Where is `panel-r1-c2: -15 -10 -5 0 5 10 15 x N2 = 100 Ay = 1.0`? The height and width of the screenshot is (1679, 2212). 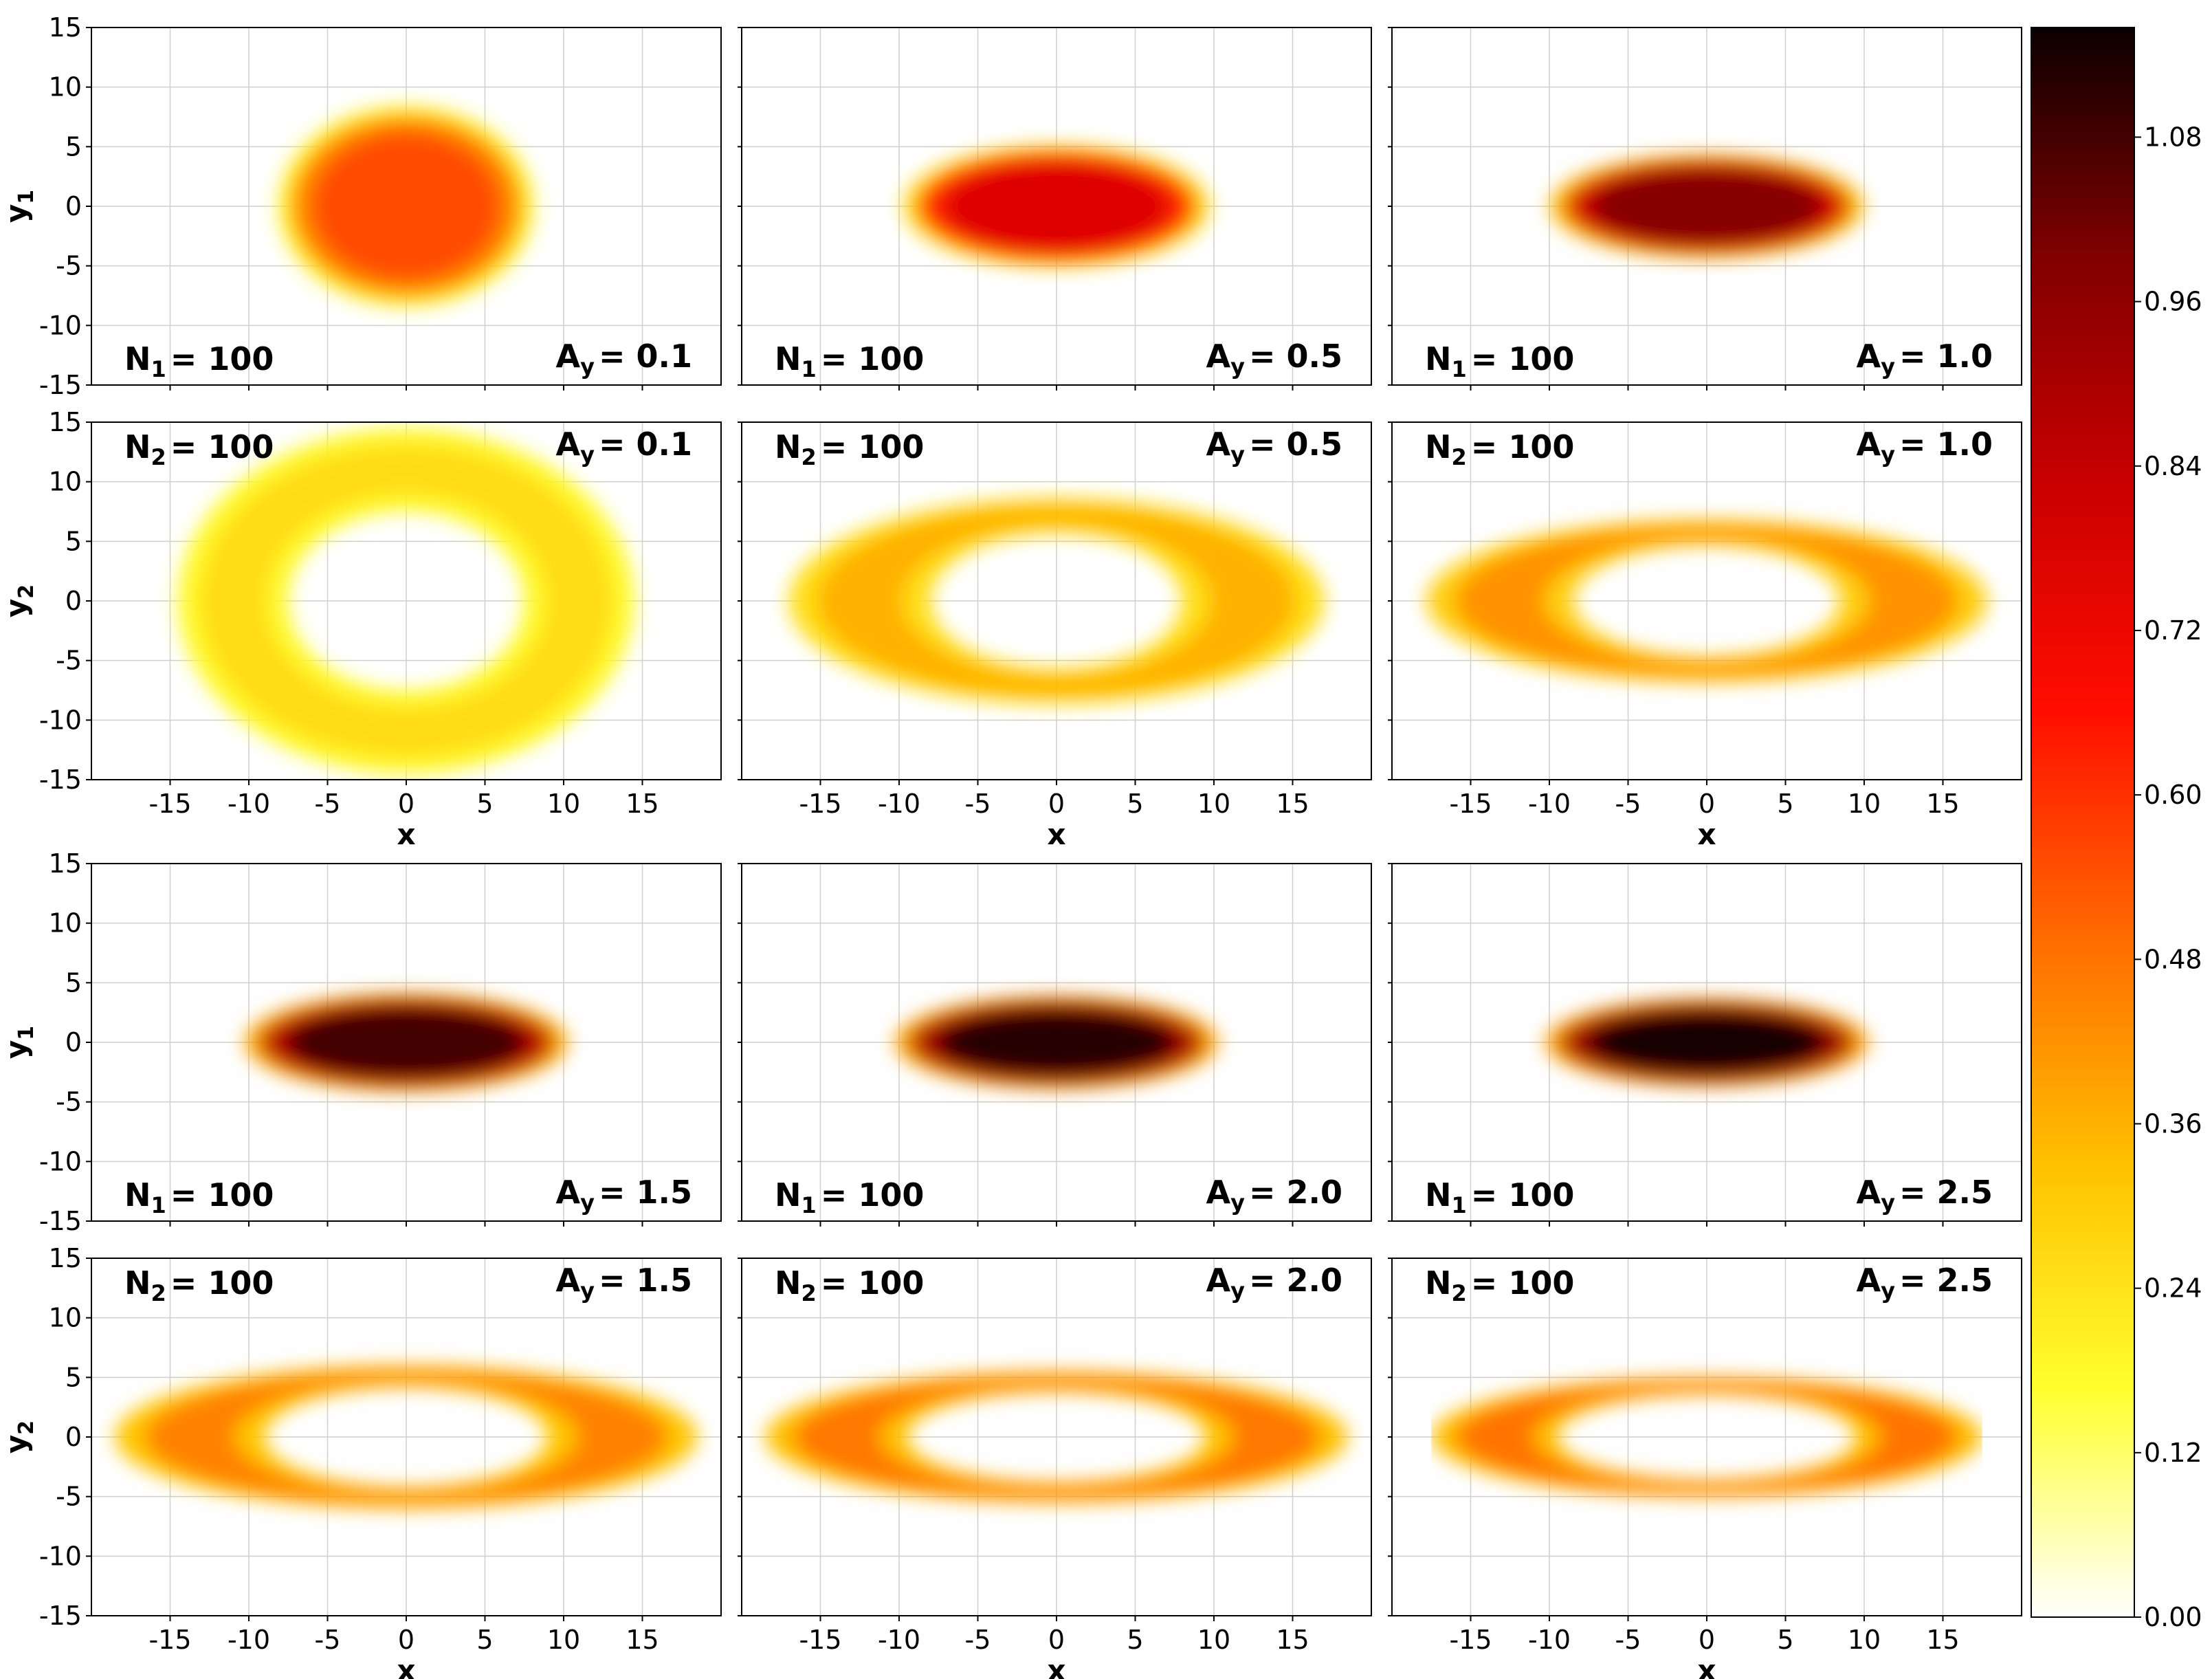 panel-r1-c2: -15 -10 -5 0 5 10 15 x N2 = 100 Ay = 1.0 is located at coordinates (1705, 636).